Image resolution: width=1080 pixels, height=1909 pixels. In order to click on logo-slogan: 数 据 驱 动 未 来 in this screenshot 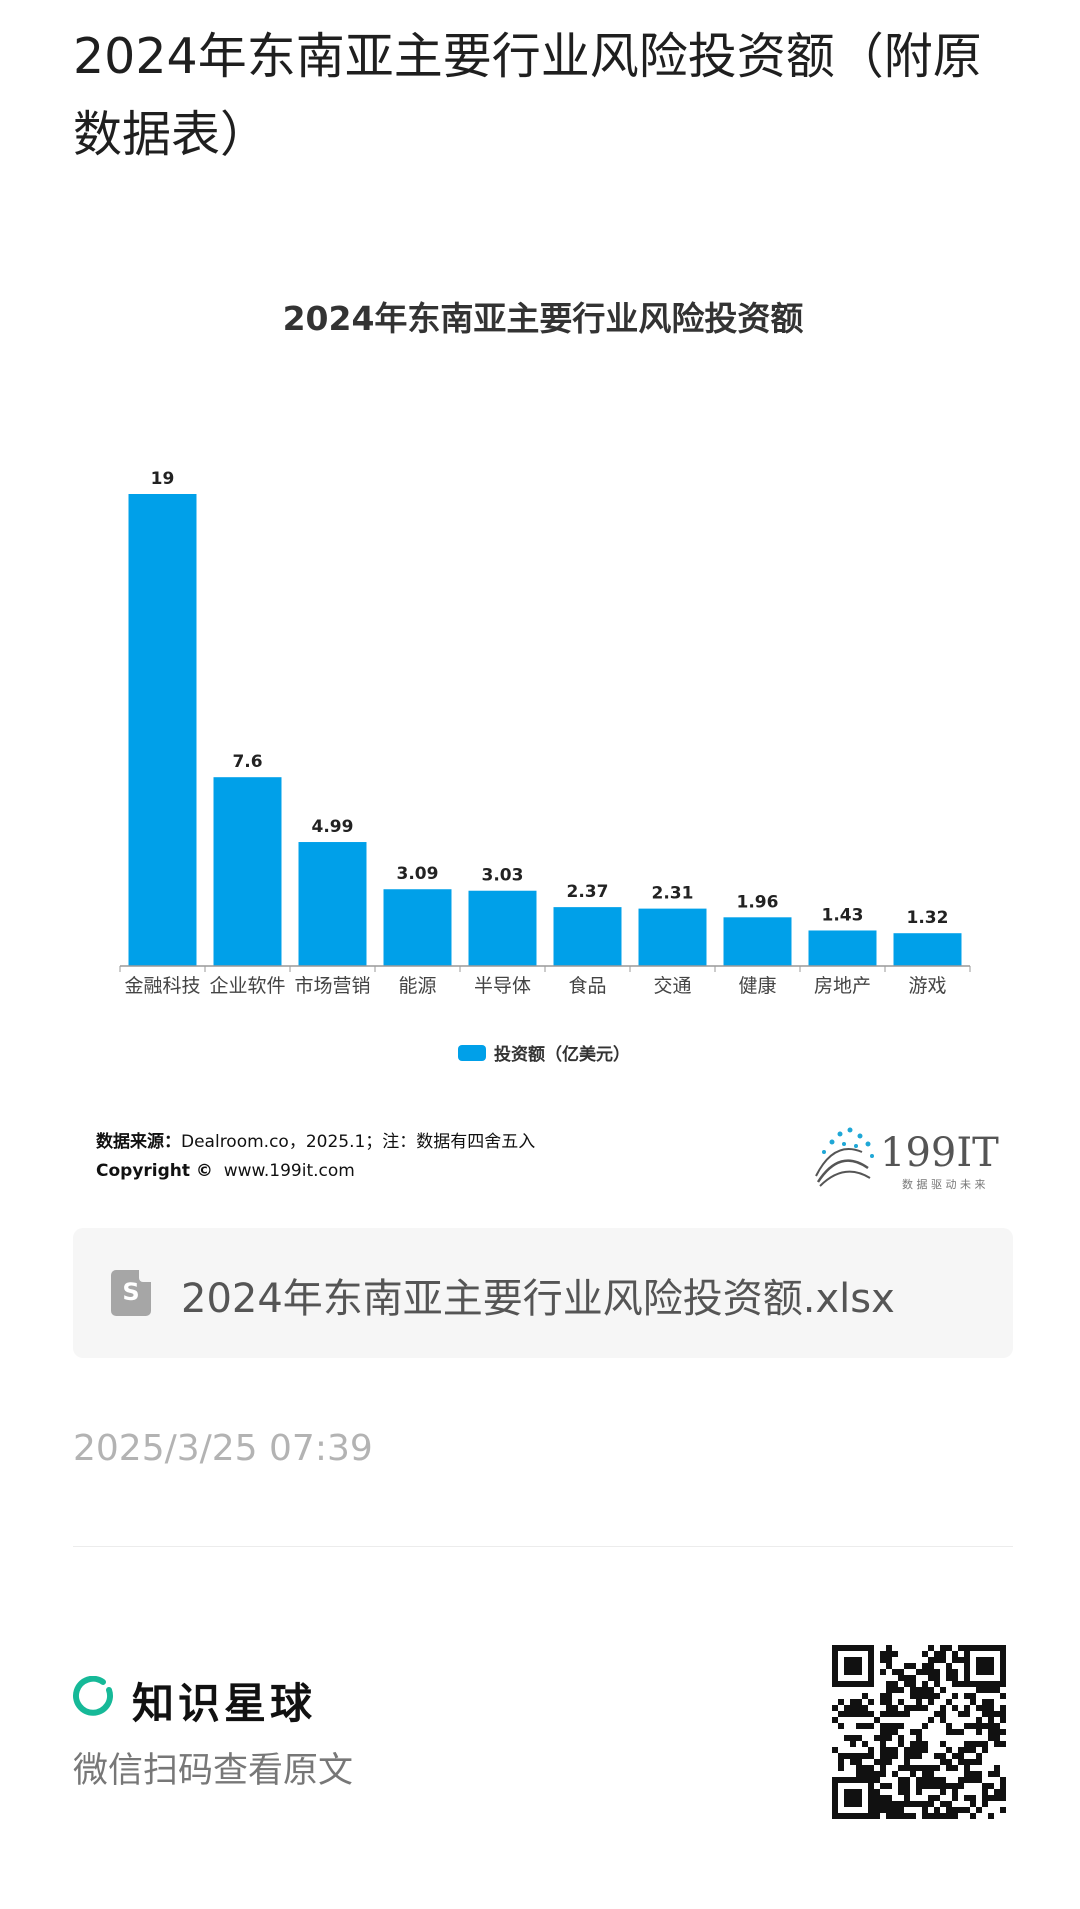, I will do `click(943, 1184)`.